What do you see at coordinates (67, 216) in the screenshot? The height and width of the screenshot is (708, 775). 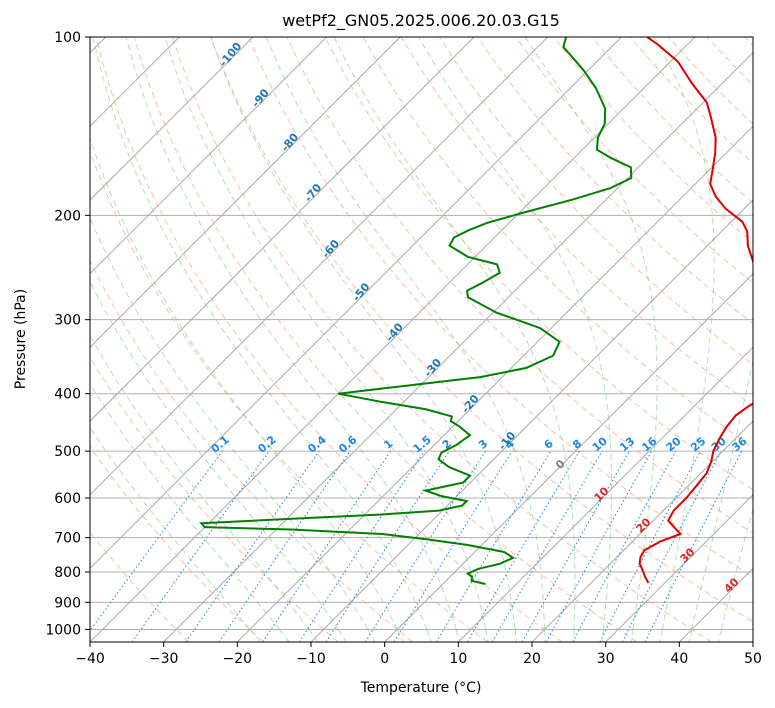 I see `y-tick-label: 200` at bounding box center [67, 216].